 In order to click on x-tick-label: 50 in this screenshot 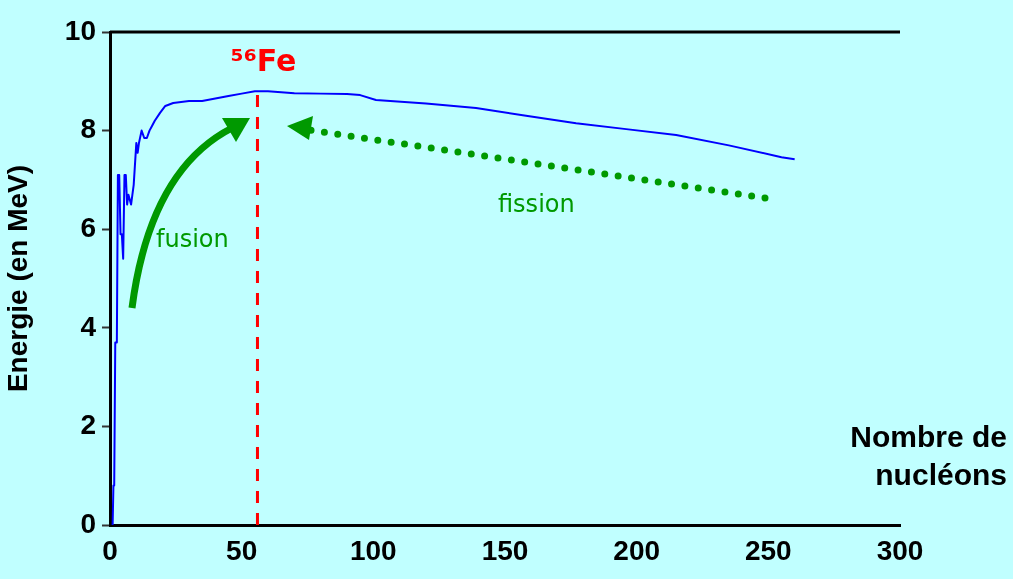, I will do `click(242, 550)`.